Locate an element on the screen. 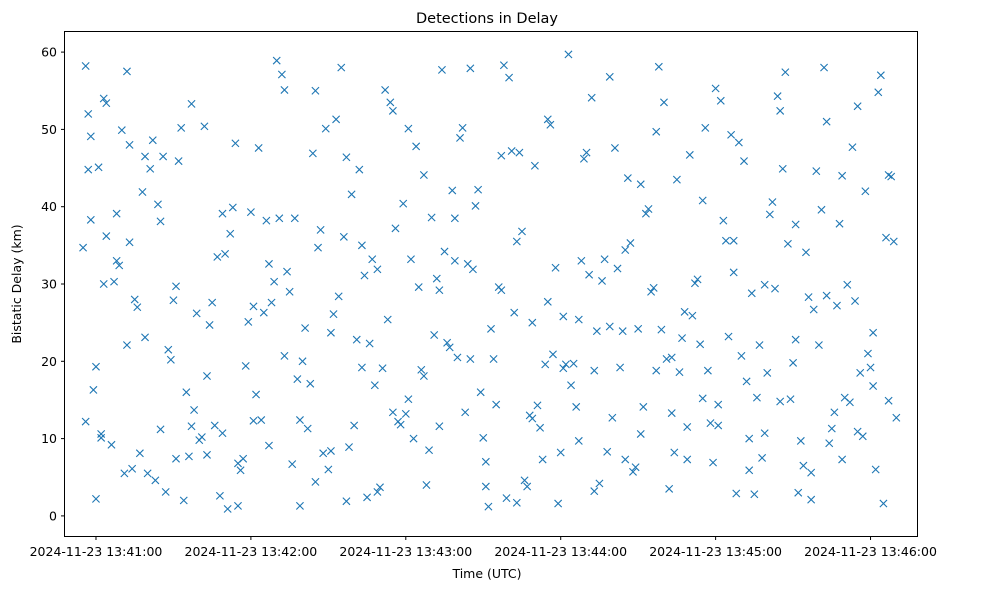 The image size is (989, 590). x-tick-label: 2024-11-23 13:42:00 is located at coordinates (251, 551).